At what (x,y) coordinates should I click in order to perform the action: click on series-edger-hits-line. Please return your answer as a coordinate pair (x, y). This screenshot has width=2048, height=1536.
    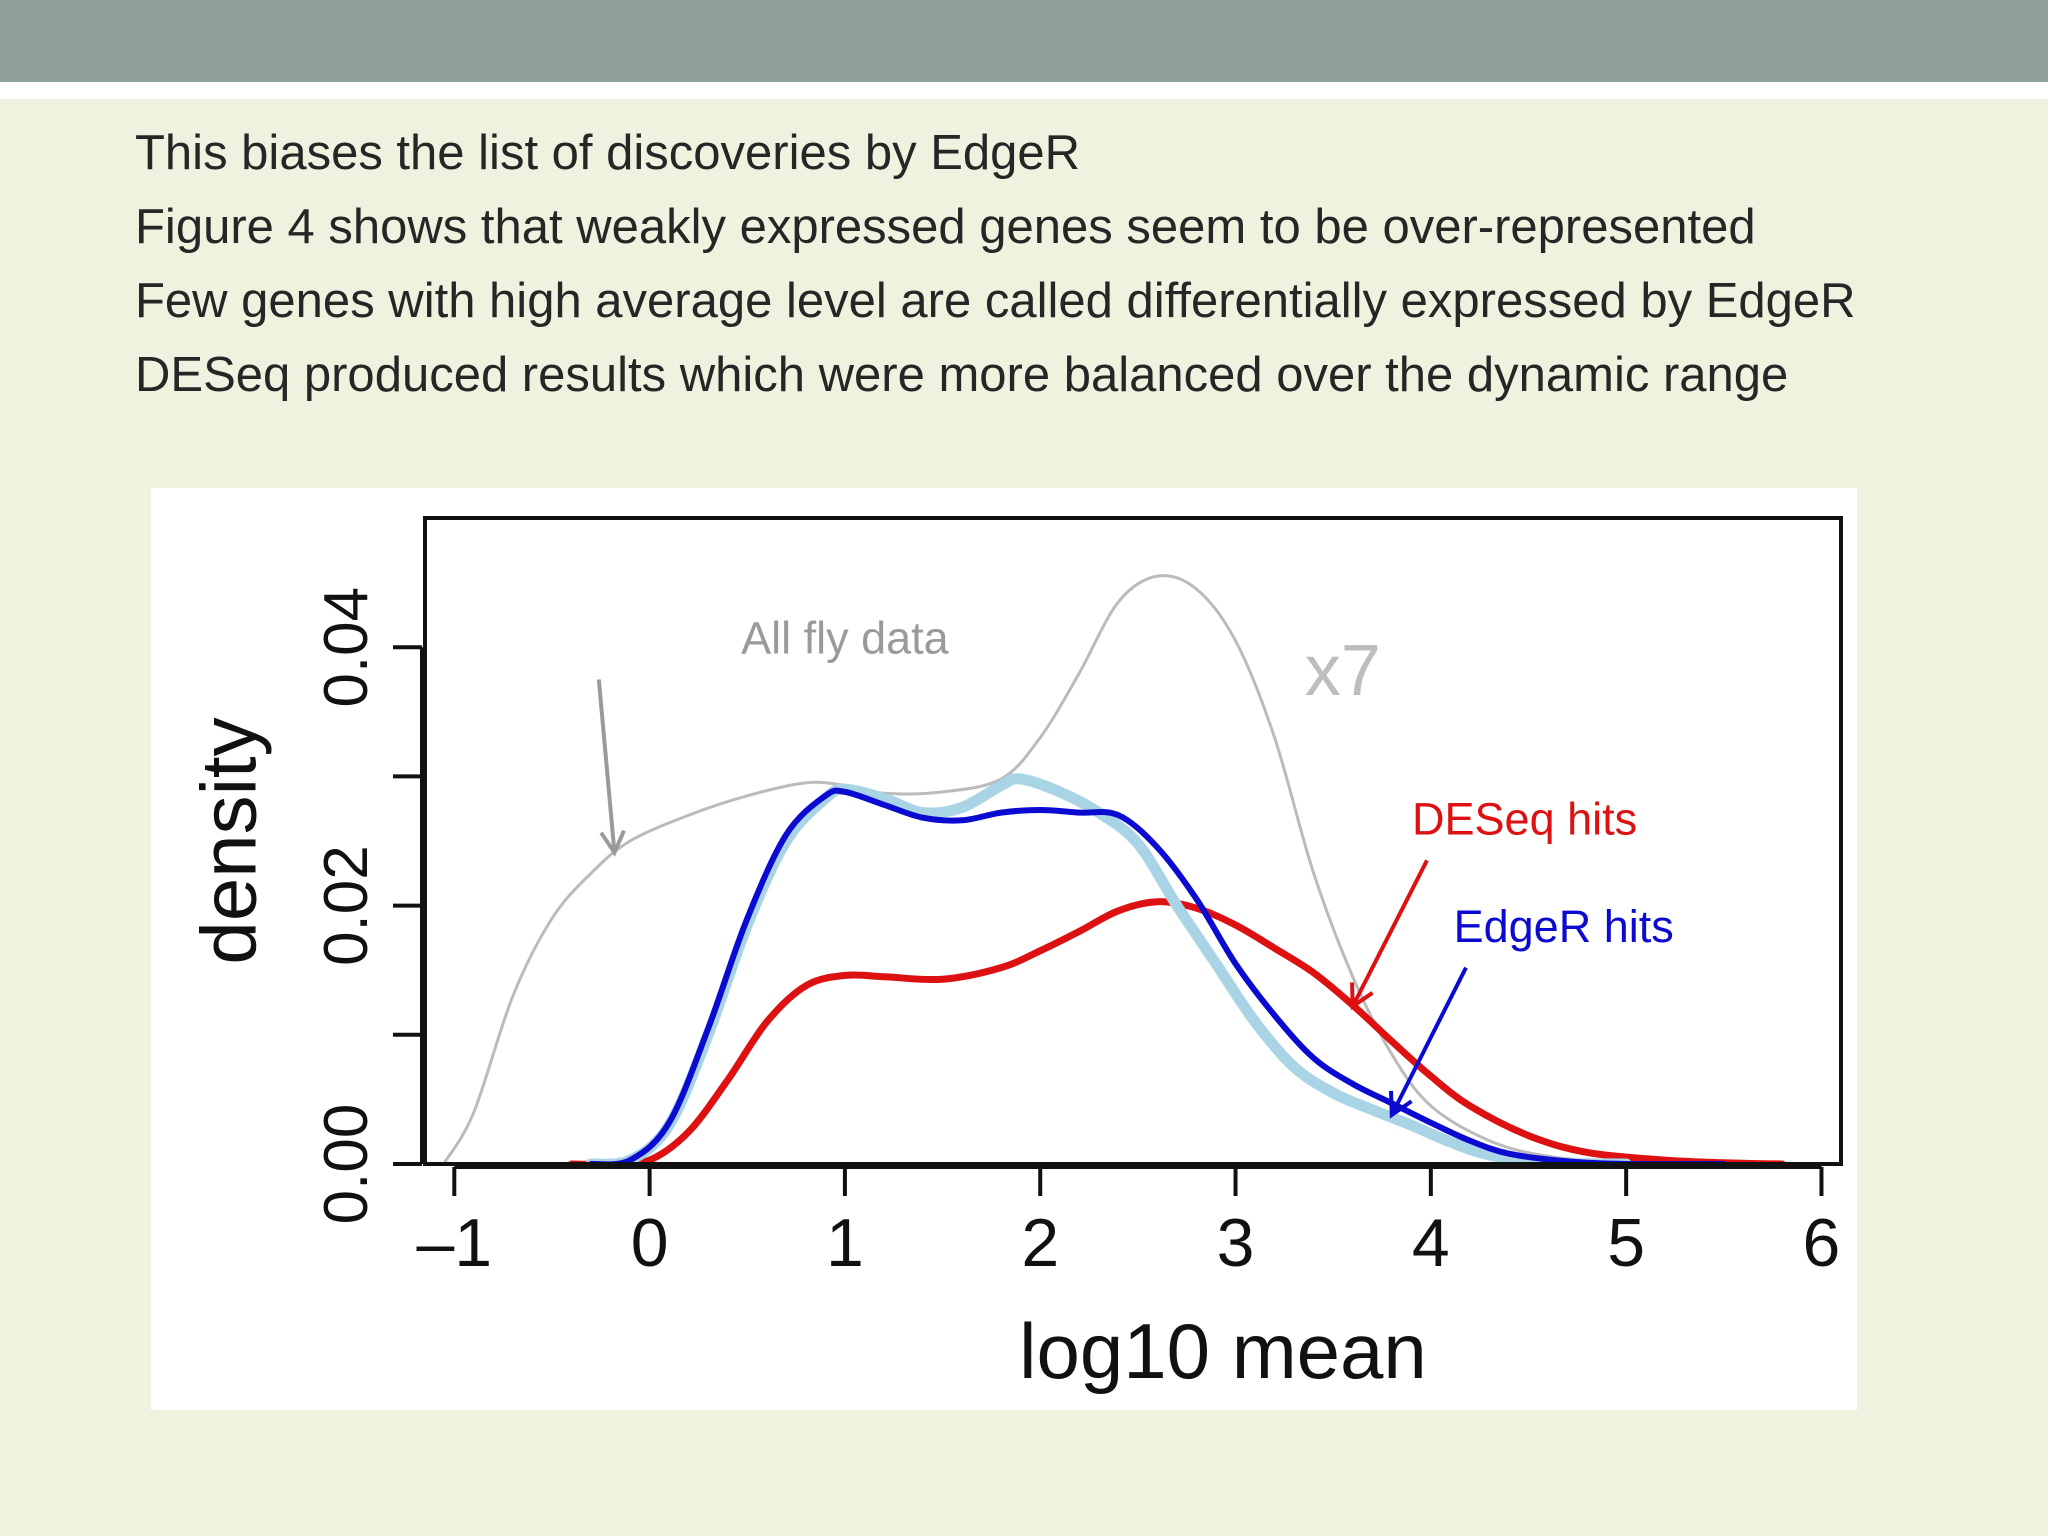
    Looking at the image, I should click on (1157, 975).